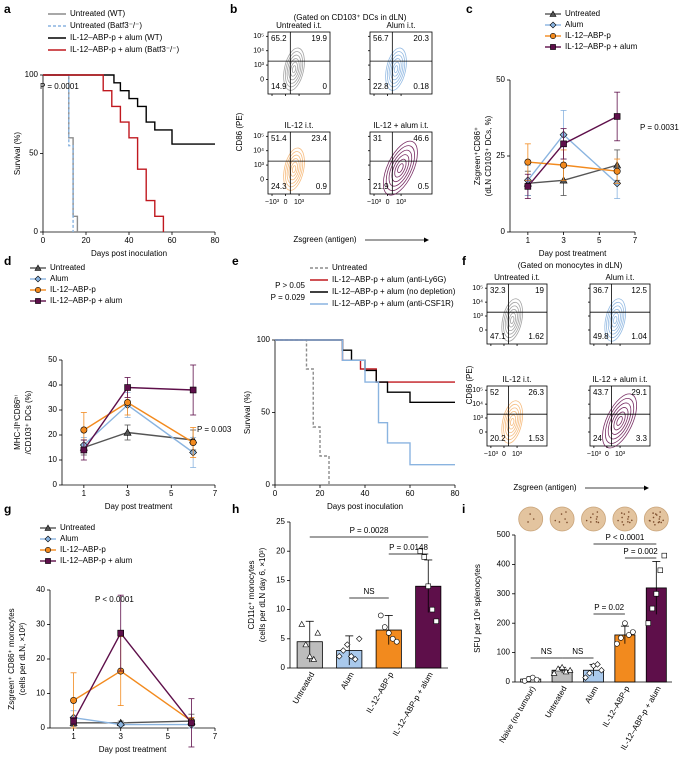 Image resolution: width=685 pixels, height=761 pixels. What do you see at coordinates (389, 279) in the screenshot?
I see `legend-label: IL-12–ABP-p + alum (anti-Ly6G)` at bounding box center [389, 279].